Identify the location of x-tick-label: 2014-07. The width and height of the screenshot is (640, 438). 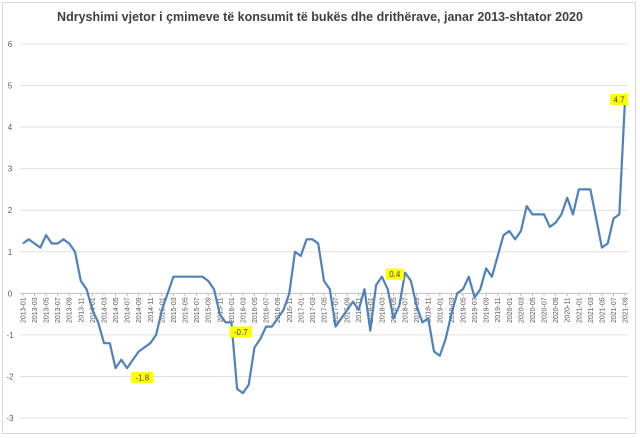
(128, 310).